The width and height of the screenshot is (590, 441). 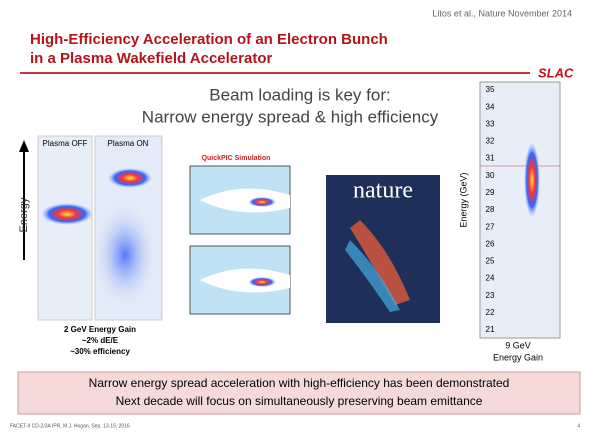 I want to click on panel-off, so click(x=65, y=228).